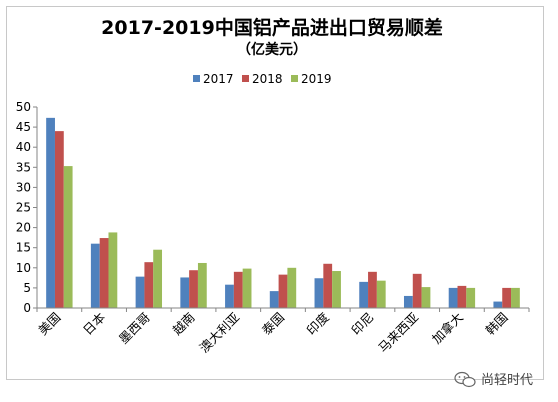 This screenshot has width=558, height=402. I want to click on y-tick-label: 30, so click(23, 187).